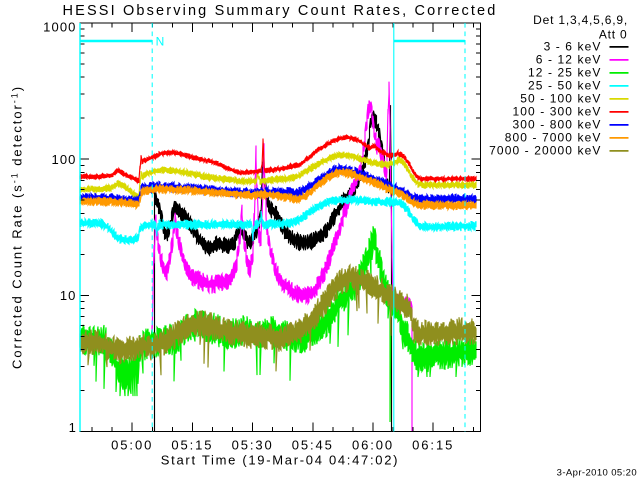 The width and height of the screenshot is (640, 480). I want to click on svg-text: Att 0, so click(613, 34).